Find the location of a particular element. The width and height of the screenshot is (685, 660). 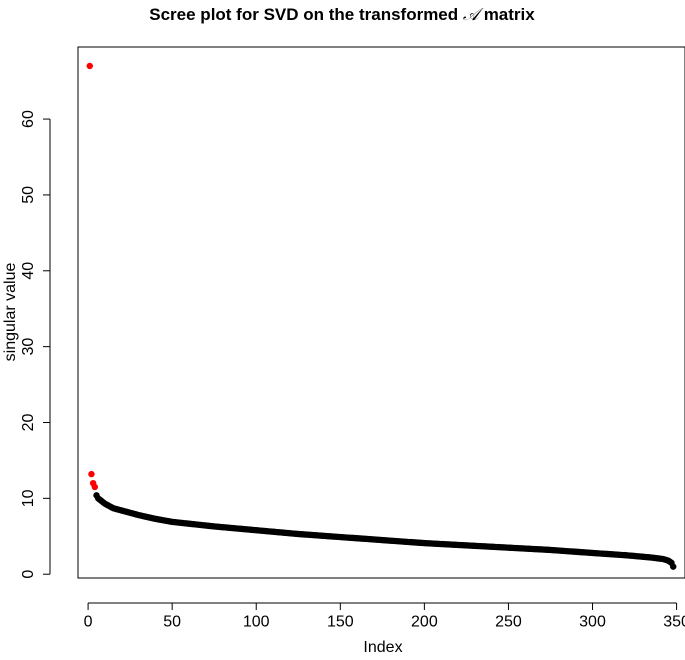

x-tick-label: 50 is located at coordinates (172, 621).